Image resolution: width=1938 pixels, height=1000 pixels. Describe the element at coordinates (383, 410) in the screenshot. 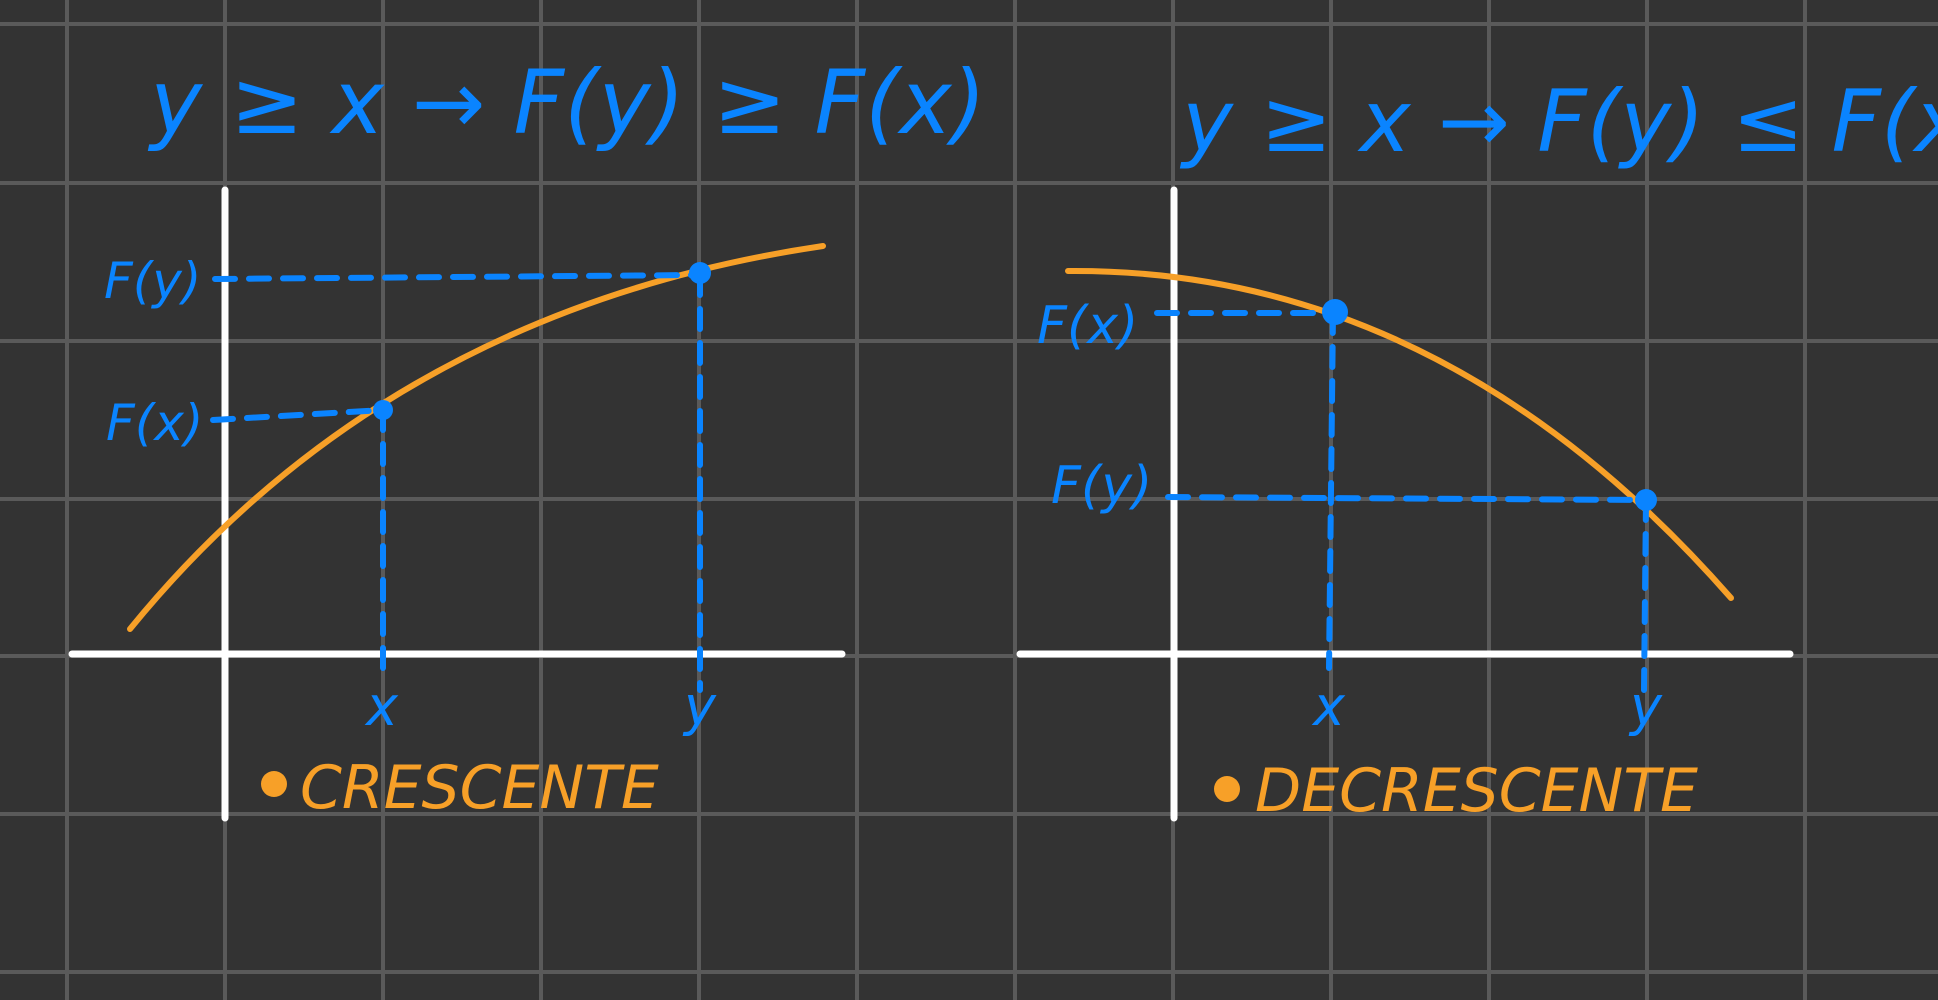

I see `left-point-fx` at that location.